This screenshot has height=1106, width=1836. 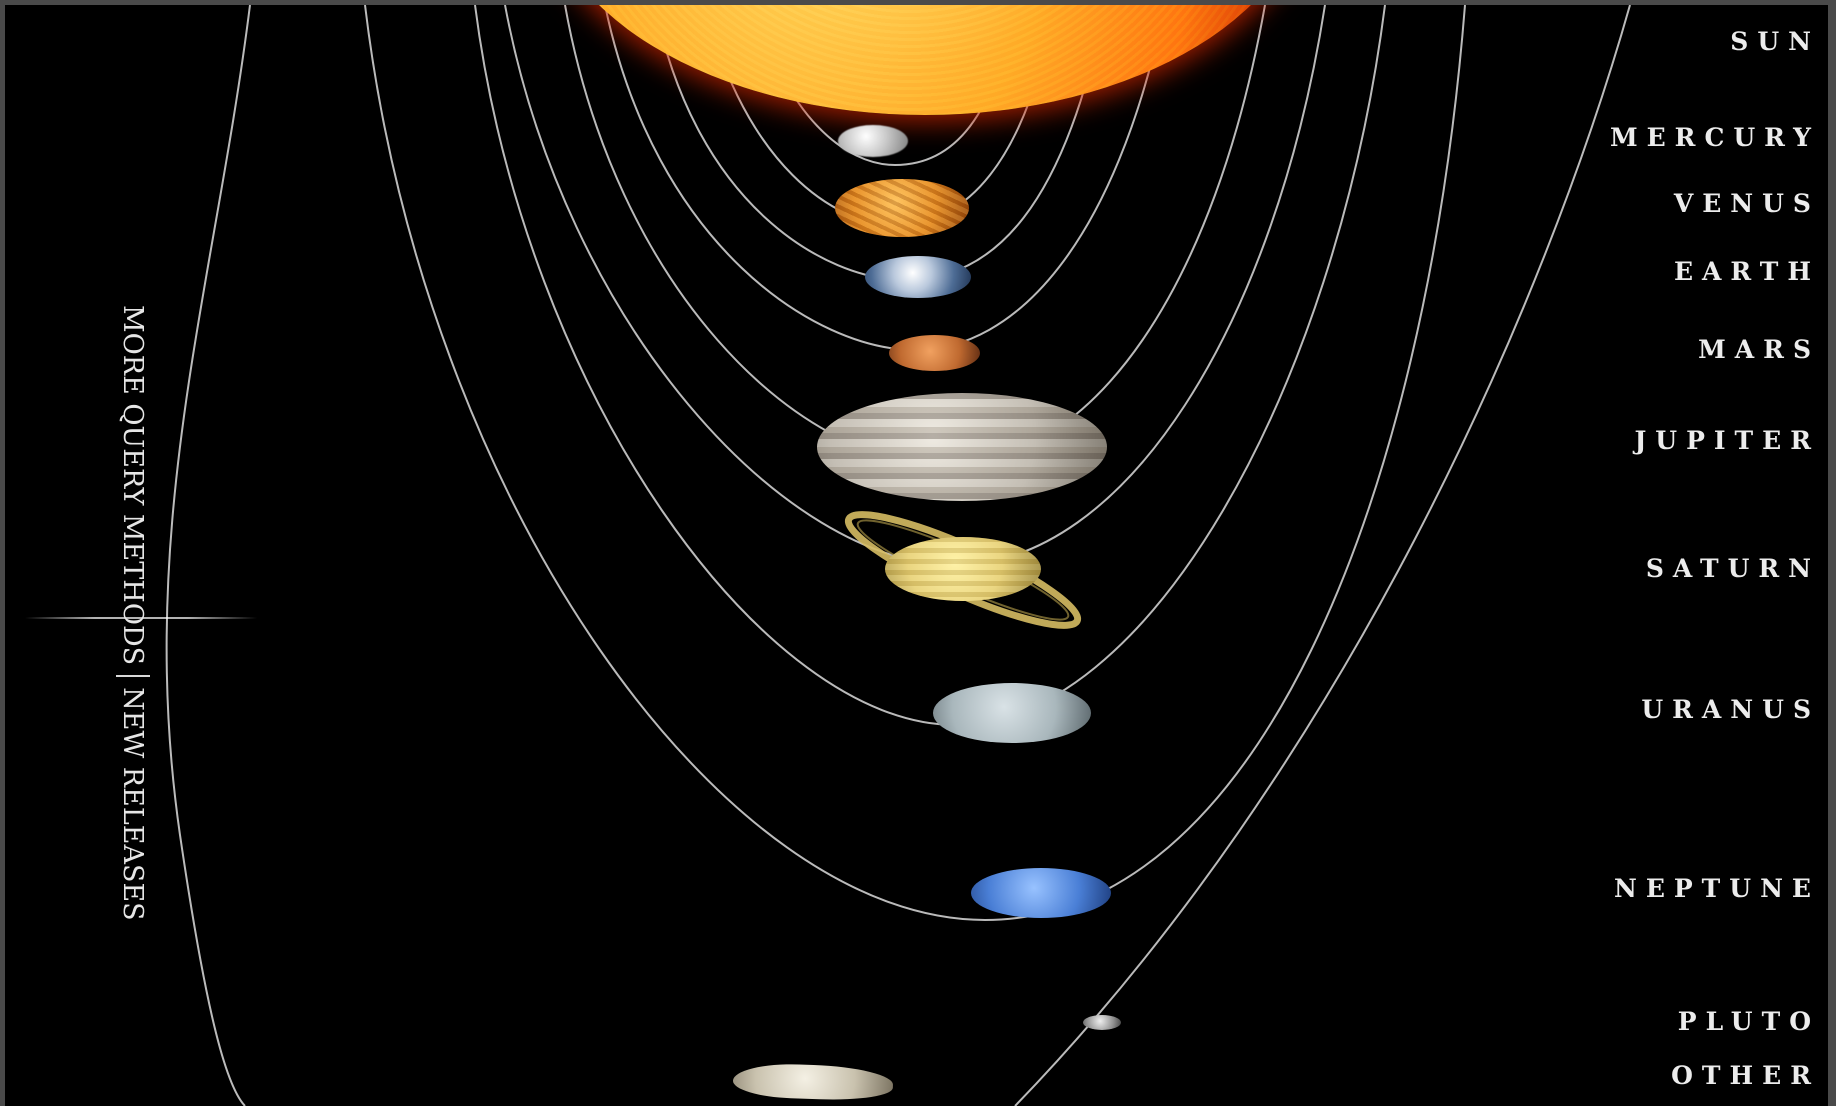 What do you see at coordinates (934, 353) in the screenshot?
I see `mars-image` at bounding box center [934, 353].